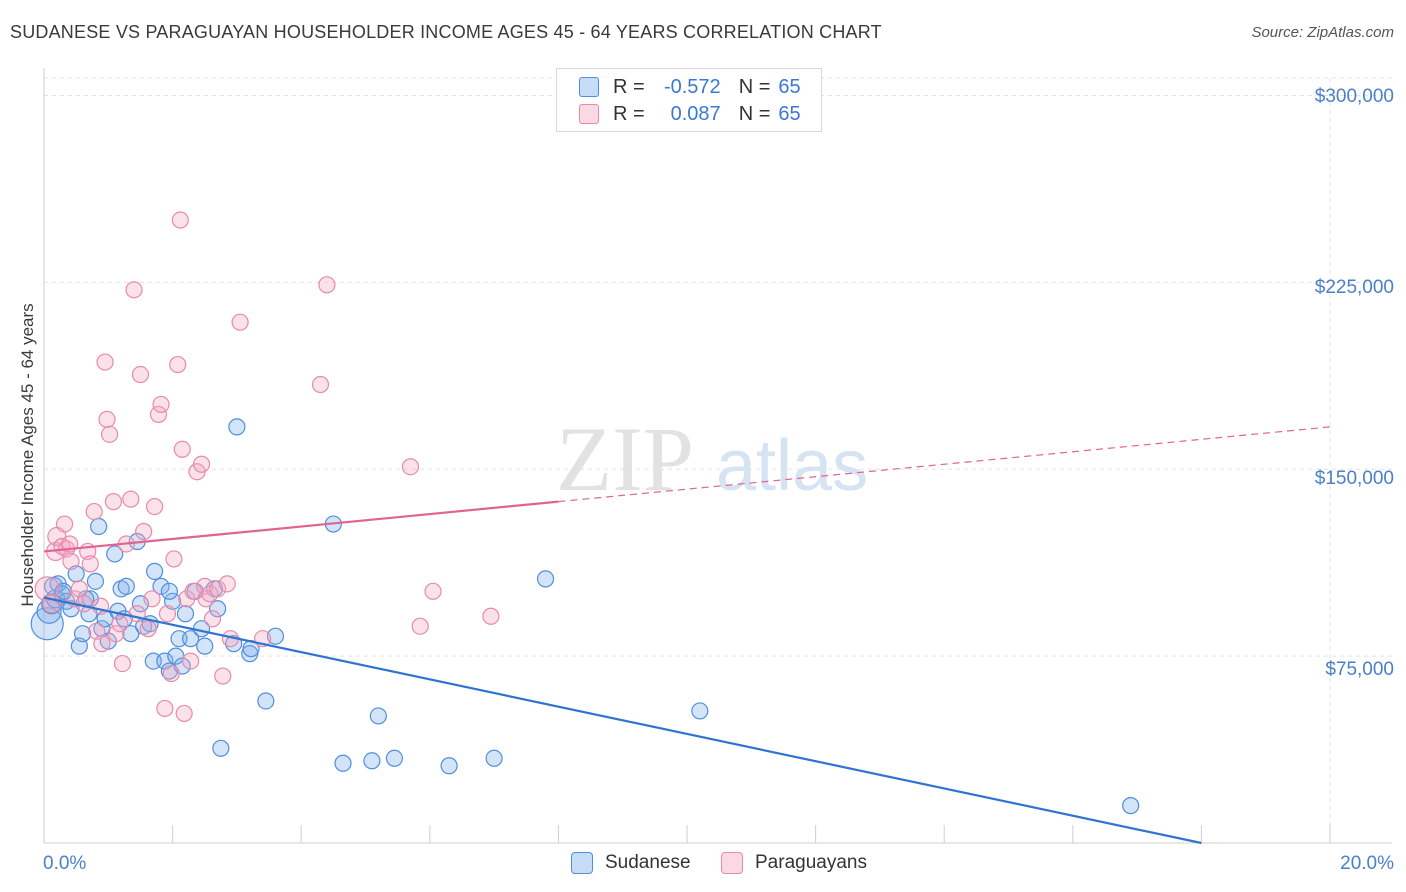  What do you see at coordinates (792, 466) in the screenshot?
I see `watermark-atlas: atlas` at bounding box center [792, 466].